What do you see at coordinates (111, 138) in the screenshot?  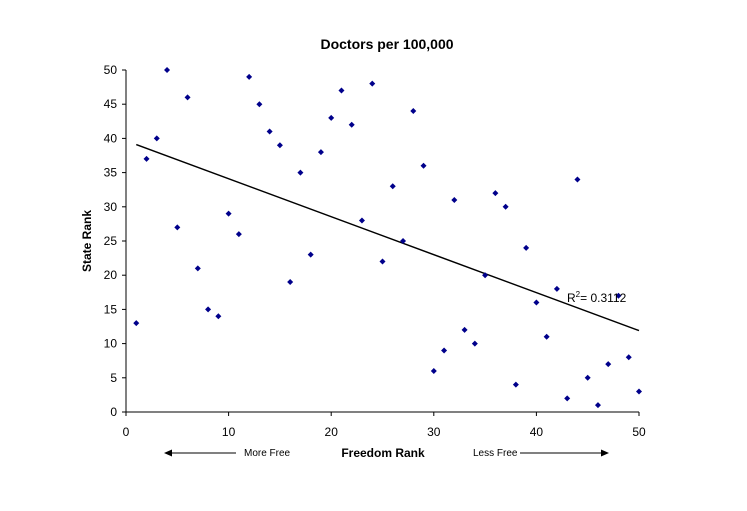 I see `y-tick-label: 40` at bounding box center [111, 138].